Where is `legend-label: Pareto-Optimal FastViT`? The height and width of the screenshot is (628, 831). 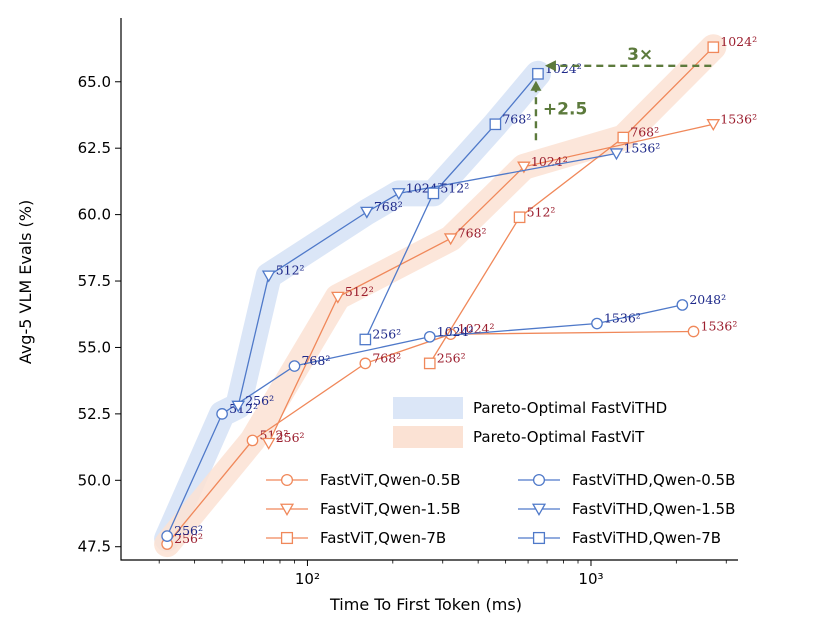
legend-label: Pareto-Optimal FastViT is located at coordinates (559, 437).